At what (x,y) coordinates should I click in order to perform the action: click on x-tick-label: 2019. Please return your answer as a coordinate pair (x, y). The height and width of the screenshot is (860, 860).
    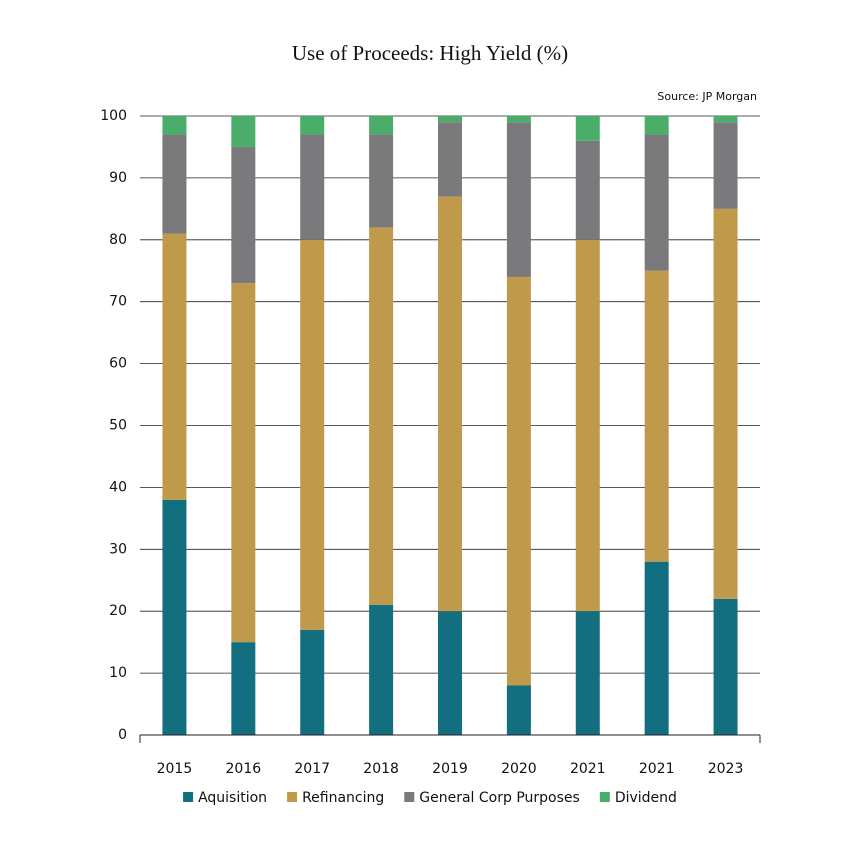
    Looking at the image, I should click on (450, 769).